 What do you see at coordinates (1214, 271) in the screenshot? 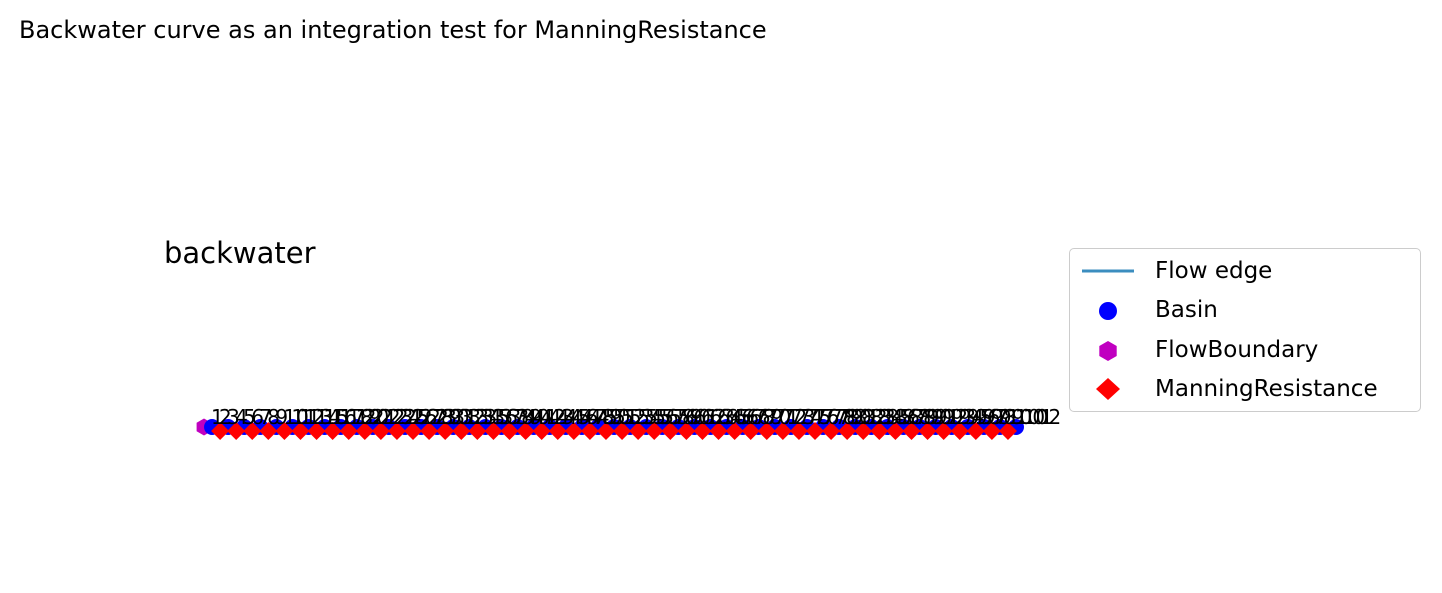
I see `legend-label: Flow edge` at bounding box center [1214, 271].